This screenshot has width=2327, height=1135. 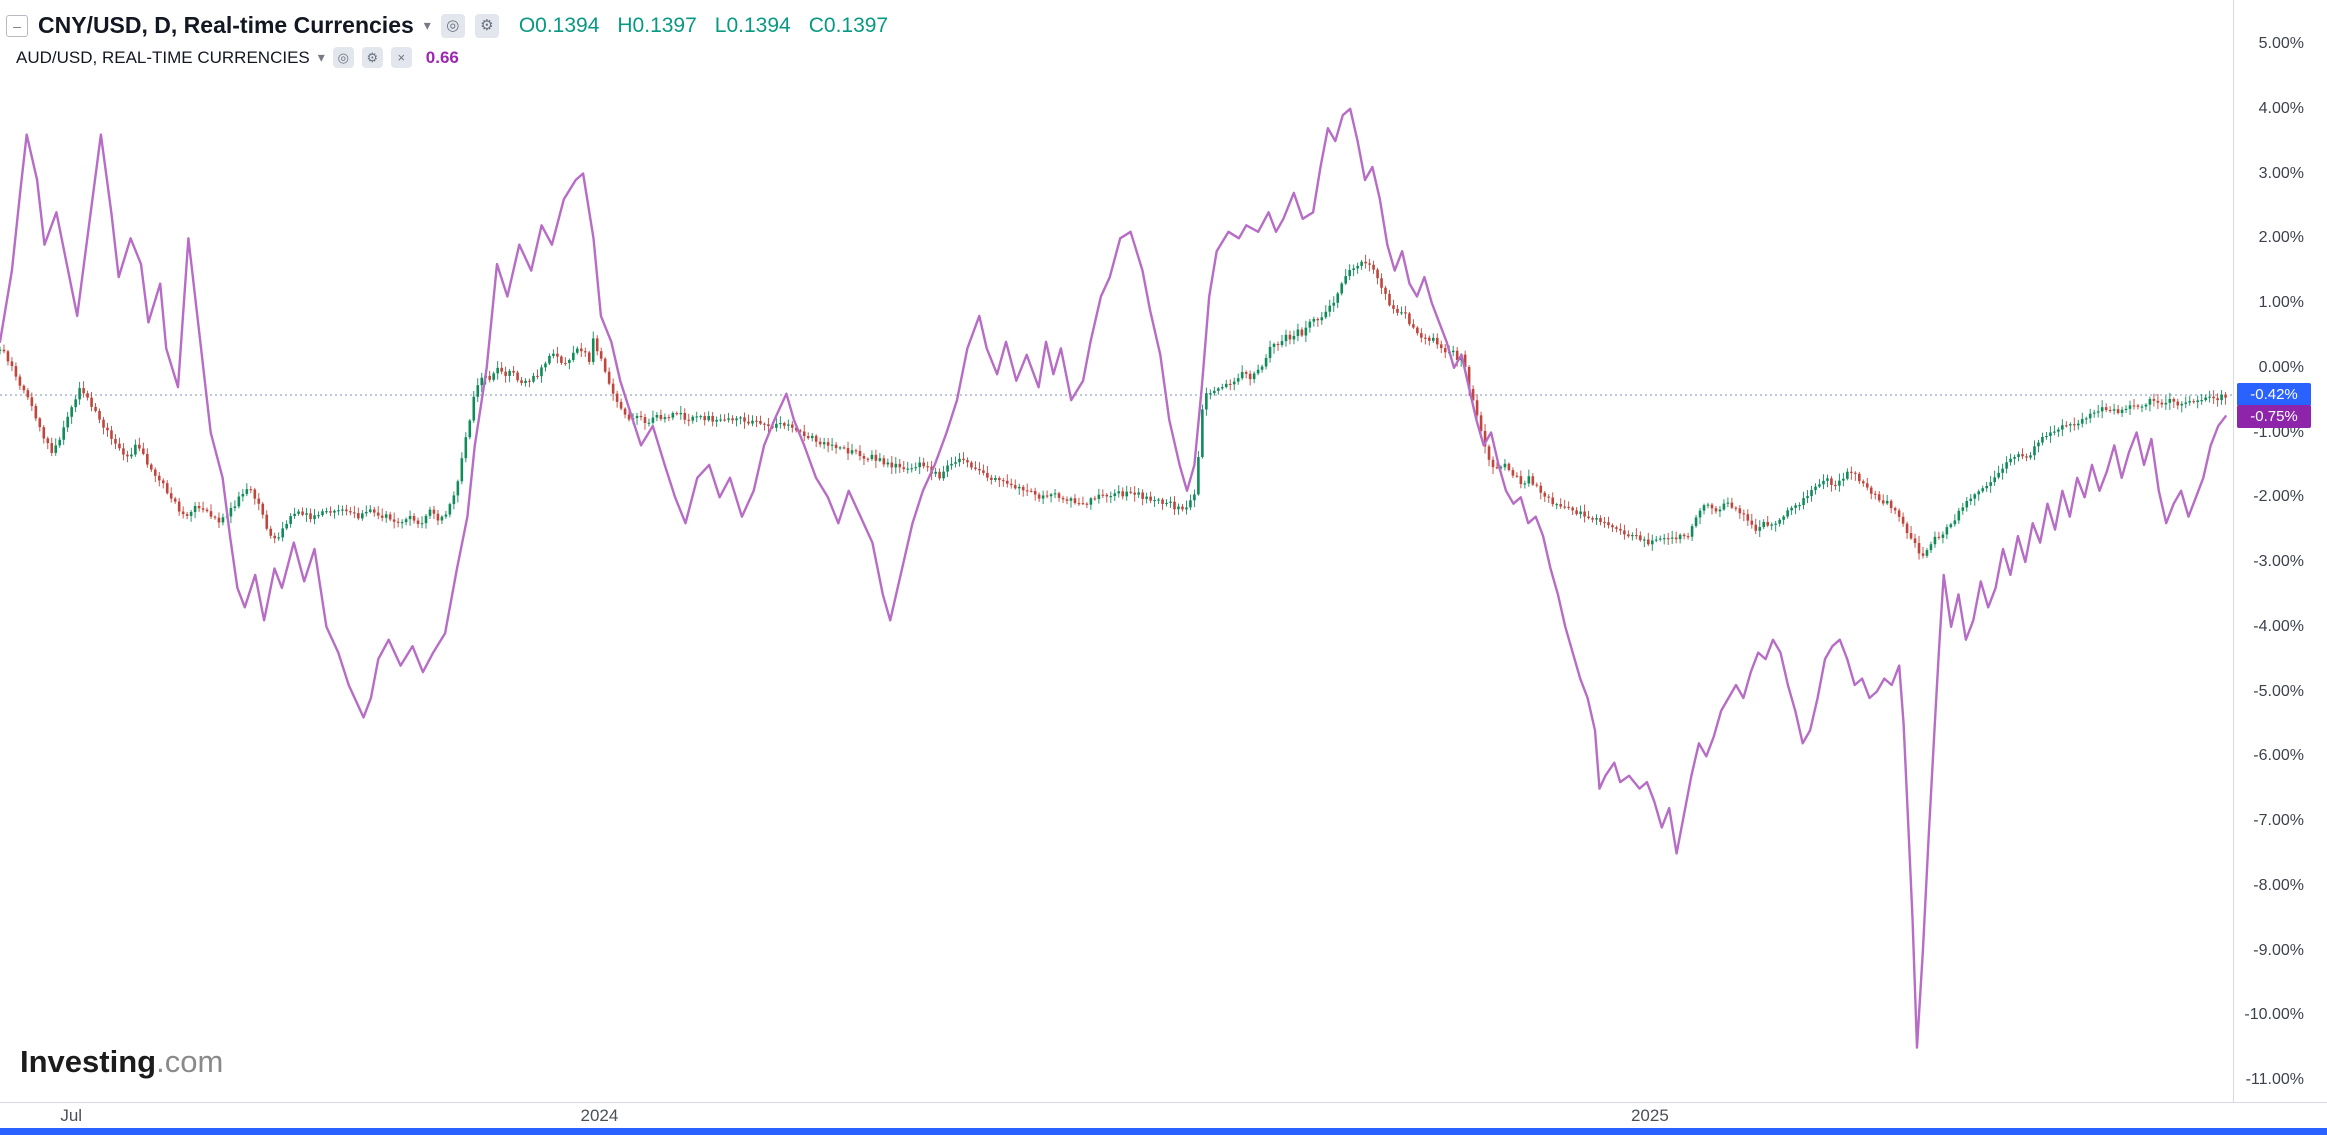 I want to click on ohlc-high: H0.1397, so click(x=657, y=25).